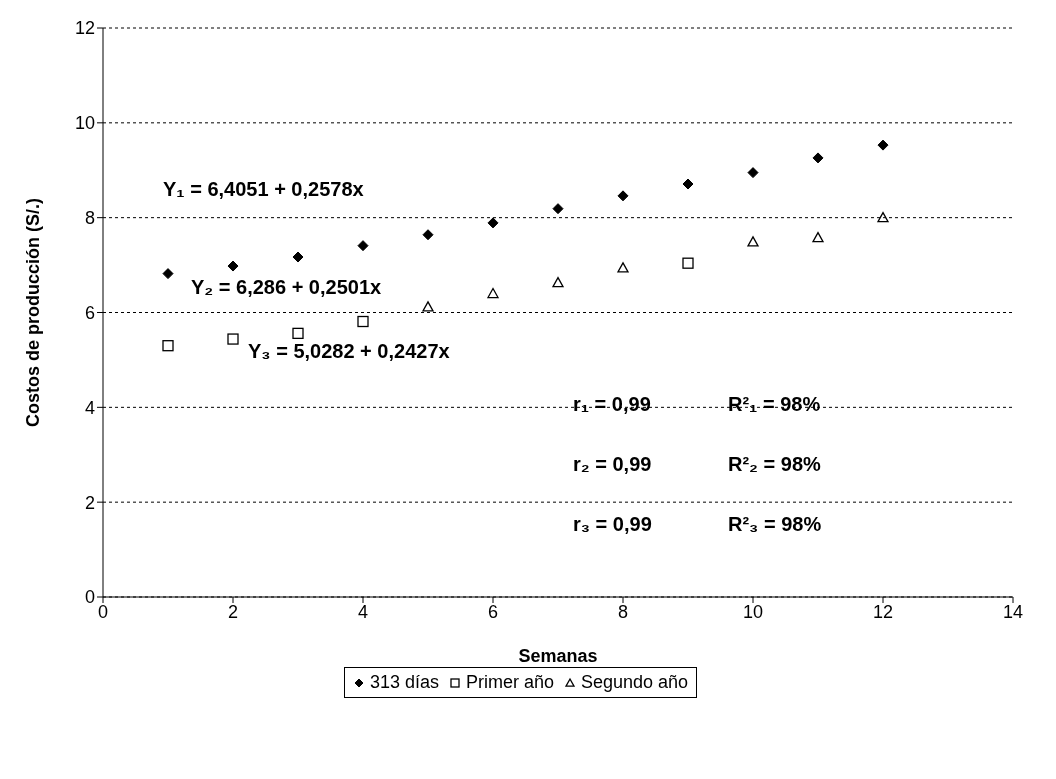 This screenshot has height=779, width=1056. Describe the element at coordinates (89, 502) in the screenshot. I see `y-tick-label: 2` at that location.